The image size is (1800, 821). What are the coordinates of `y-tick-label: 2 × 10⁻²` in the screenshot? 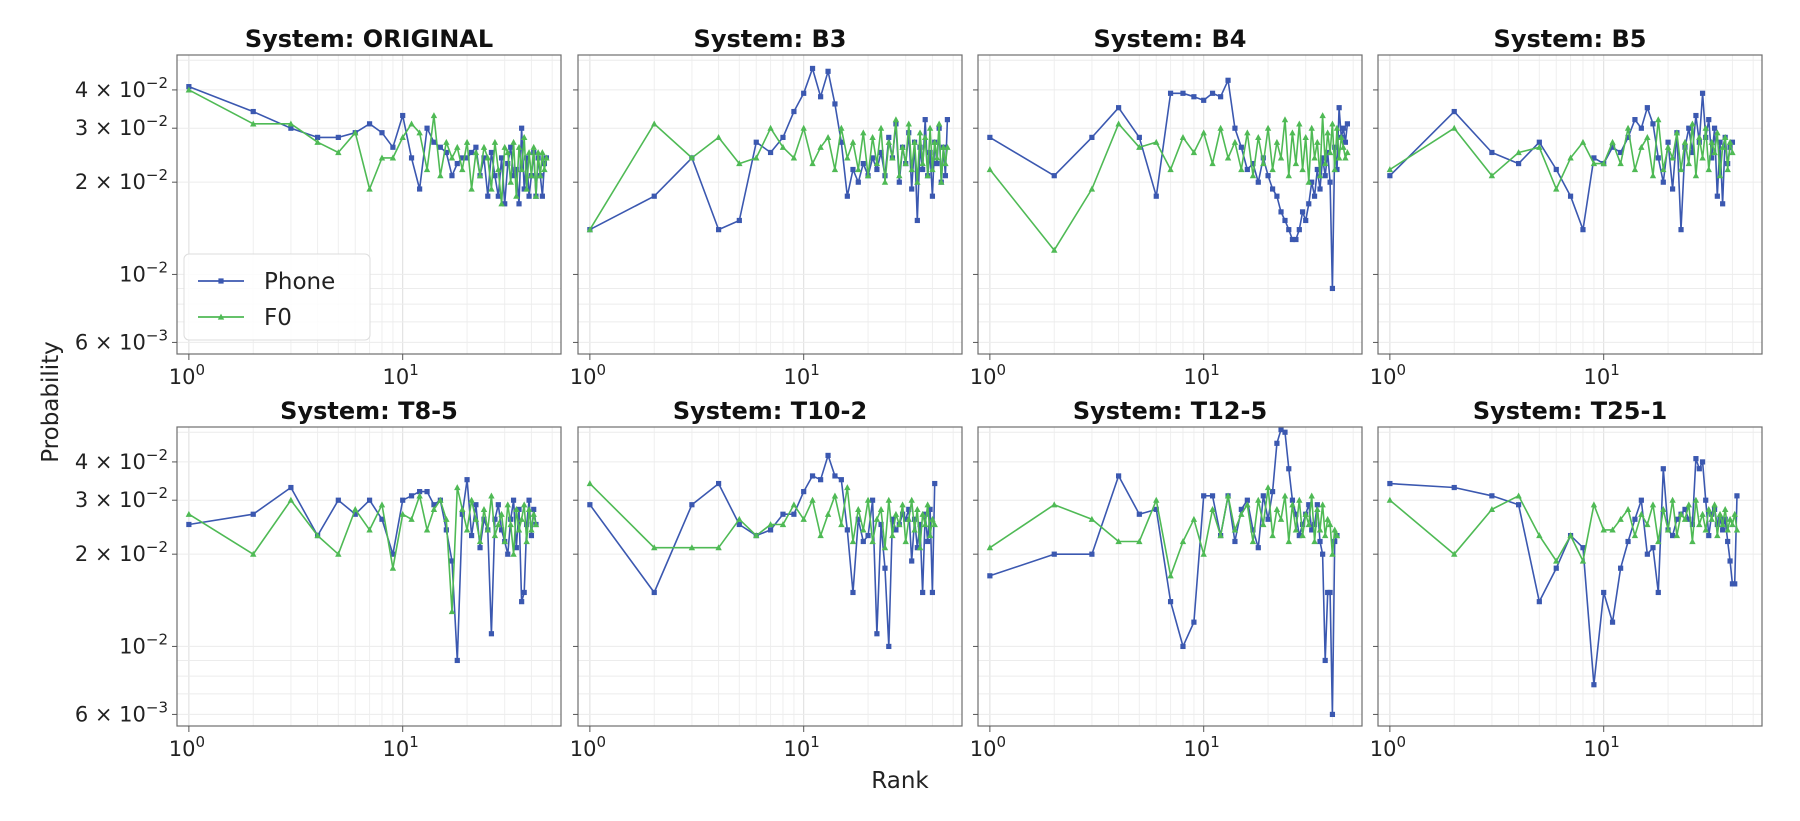 It's located at (121, 180).